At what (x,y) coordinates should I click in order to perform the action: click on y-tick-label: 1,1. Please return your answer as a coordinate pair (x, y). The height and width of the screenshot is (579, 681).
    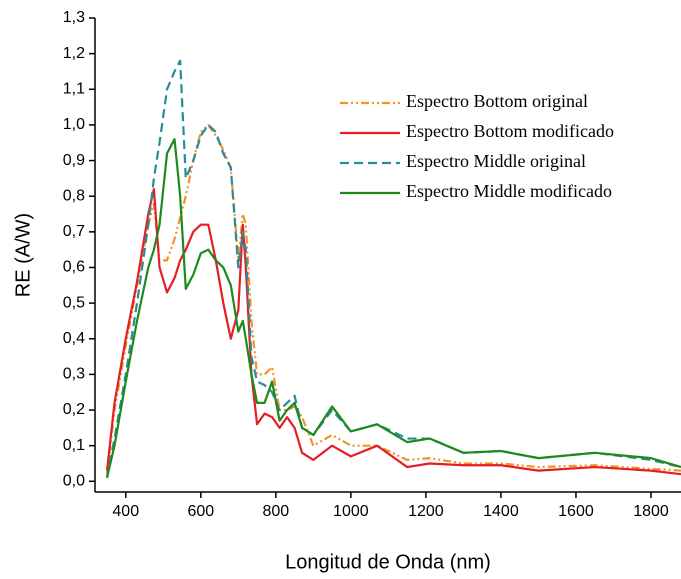
    Looking at the image, I should click on (74, 88).